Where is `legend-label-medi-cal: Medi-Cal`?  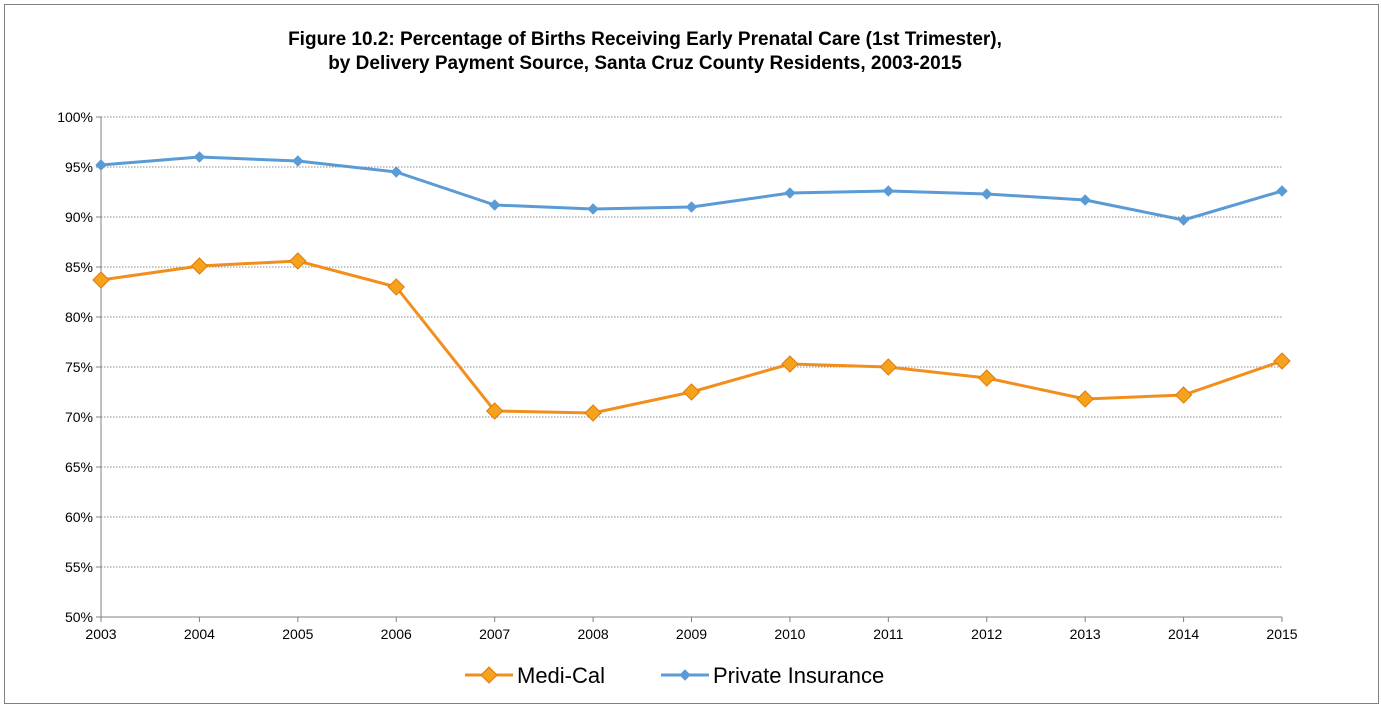
legend-label-medi-cal: Medi-Cal is located at coordinates (561, 675).